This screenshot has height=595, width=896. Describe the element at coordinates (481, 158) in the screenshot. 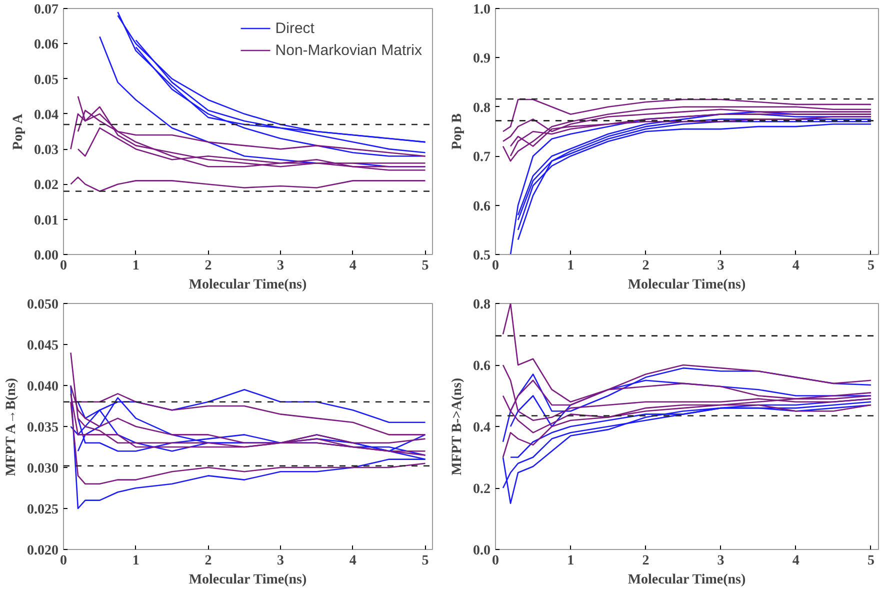

I see `y-tick-label: 0.7` at that location.